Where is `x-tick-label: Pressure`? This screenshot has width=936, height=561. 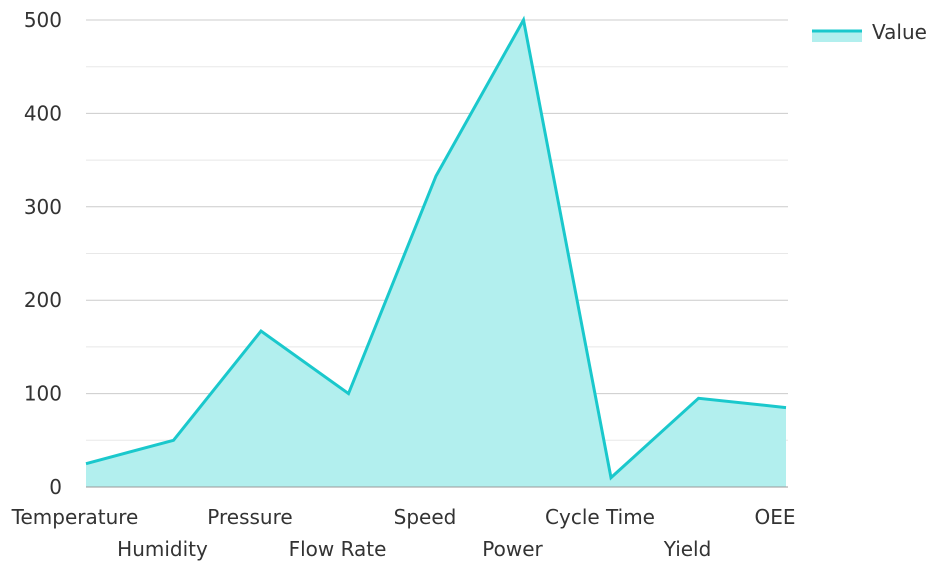
x-tick-label: Pressure is located at coordinates (249, 517).